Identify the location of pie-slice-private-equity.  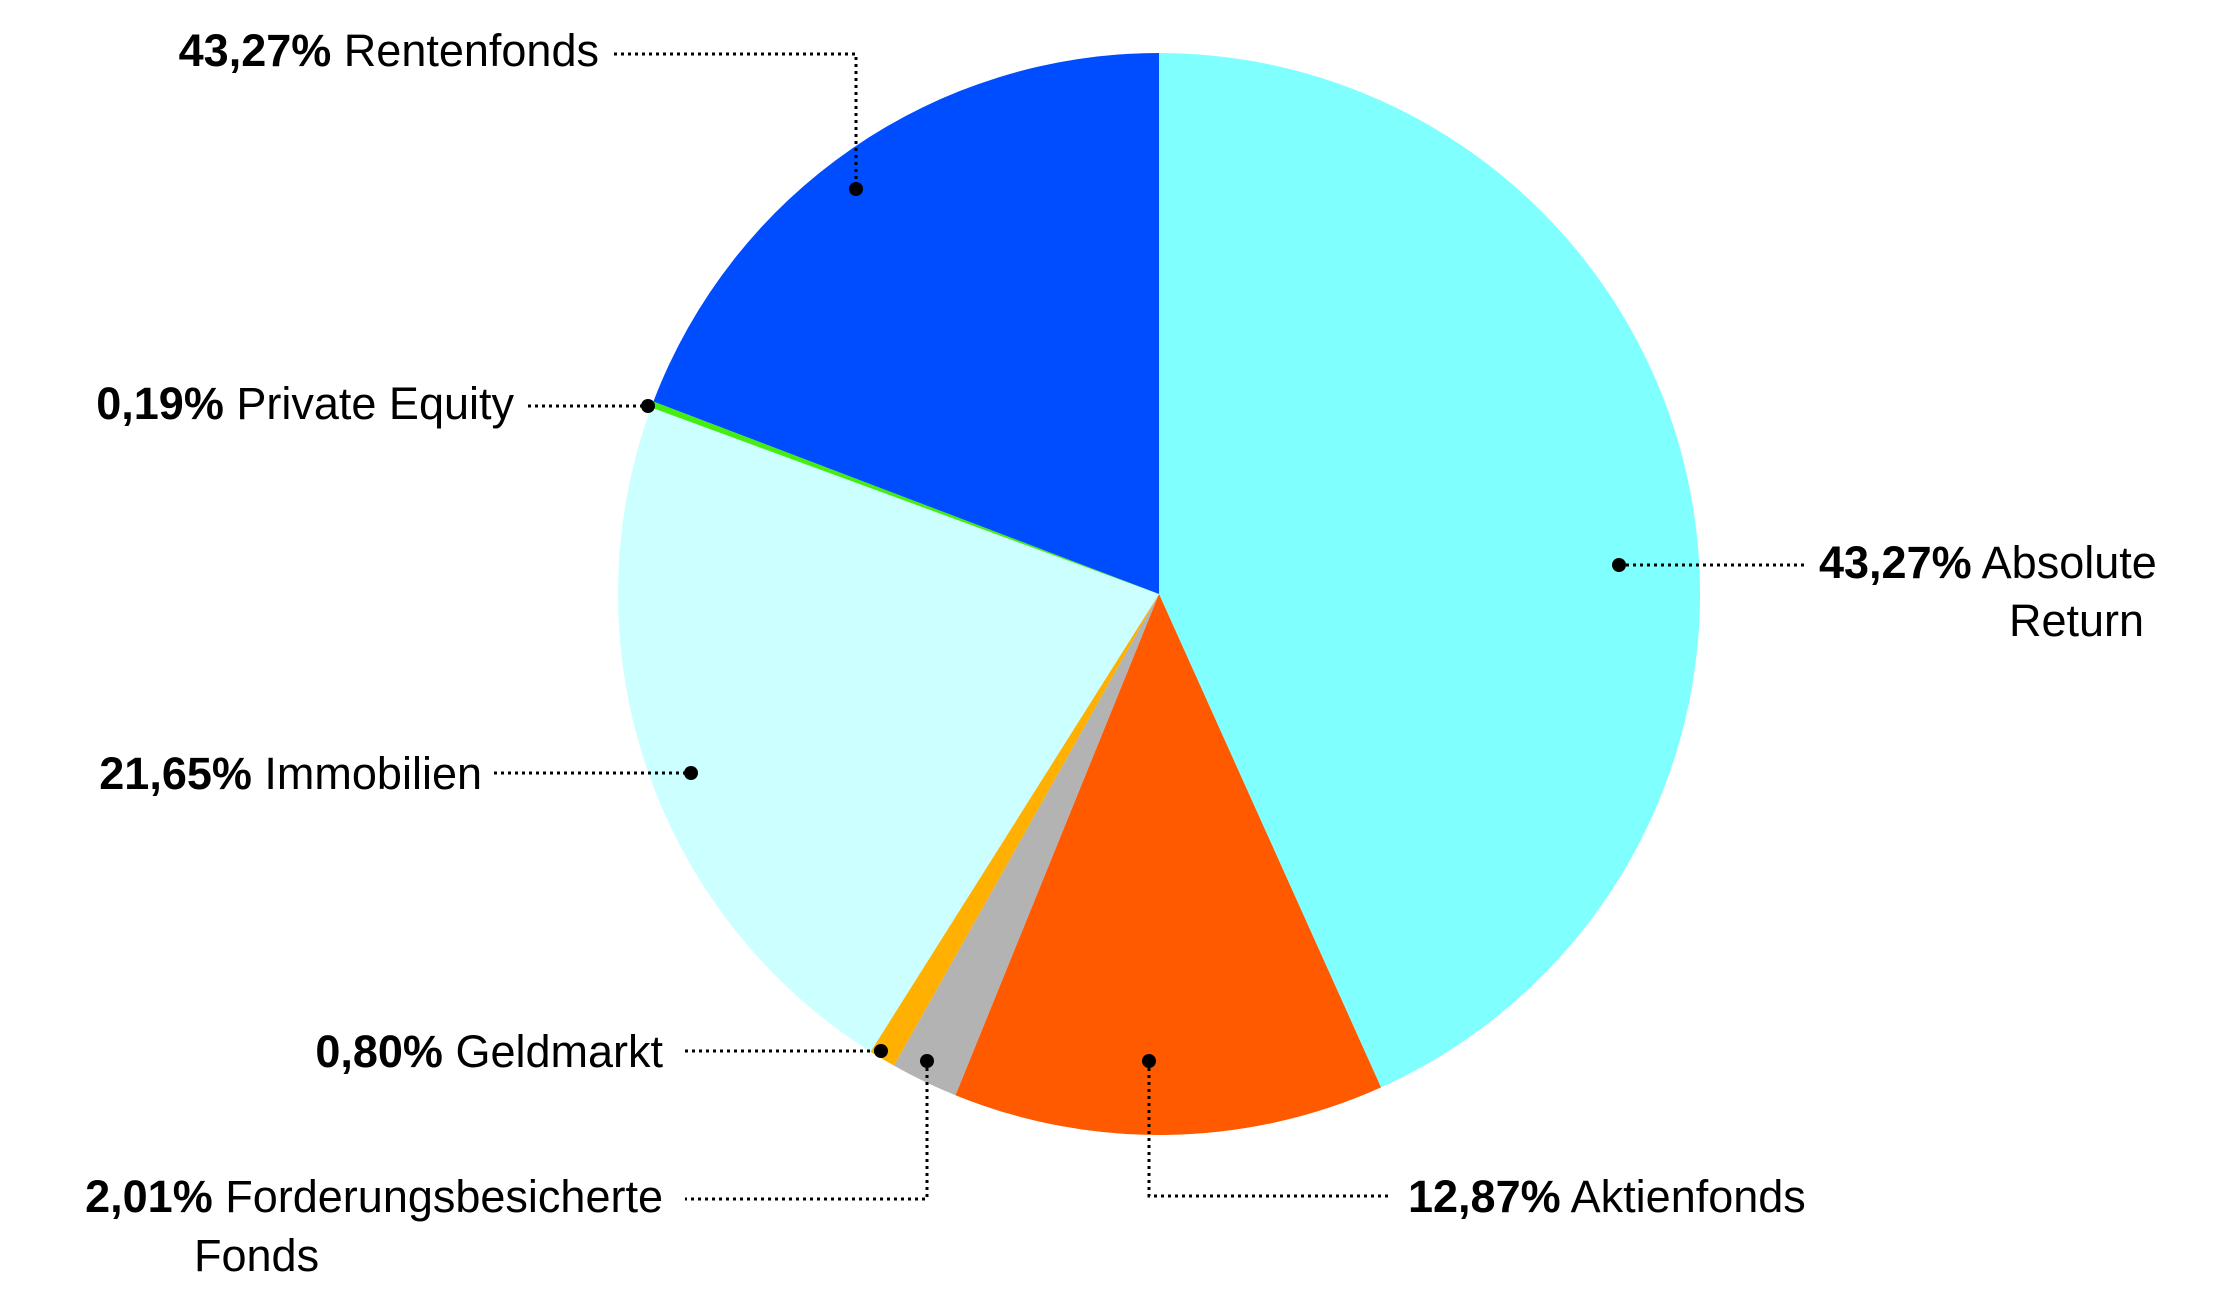
(905, 497).